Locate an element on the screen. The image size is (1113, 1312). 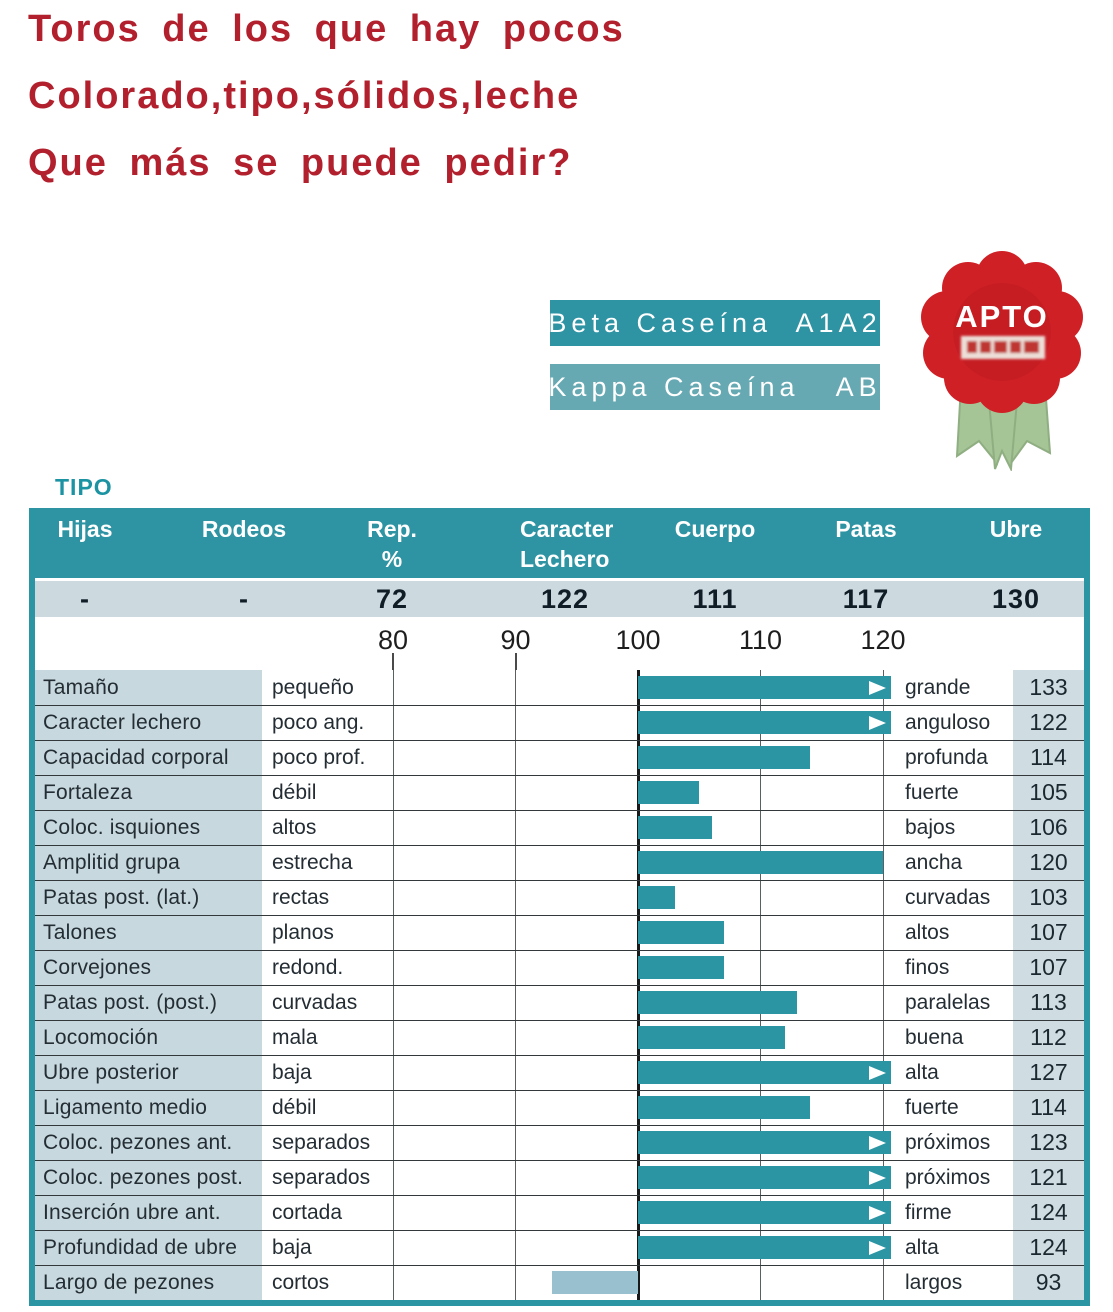
trait-row: Profundidad de ubre baja alta 124 is located at coordinates (559, 1247).